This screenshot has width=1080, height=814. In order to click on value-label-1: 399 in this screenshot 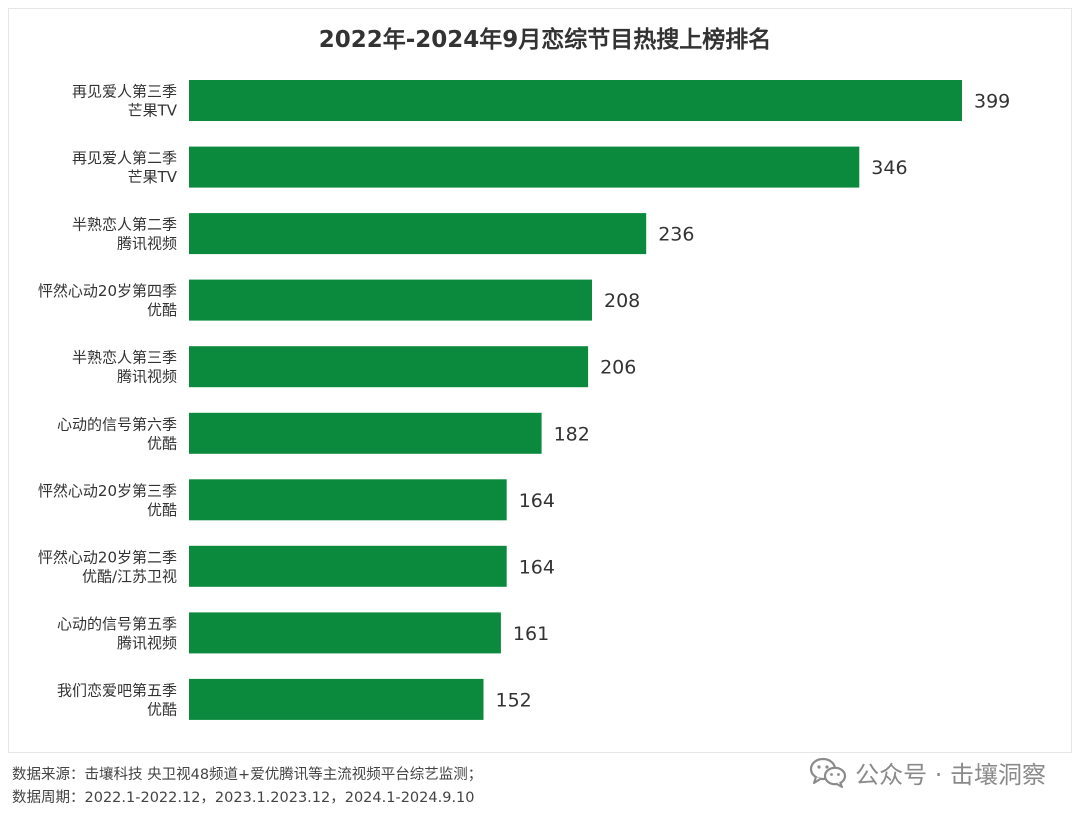, I will do `click(992, 102)`.